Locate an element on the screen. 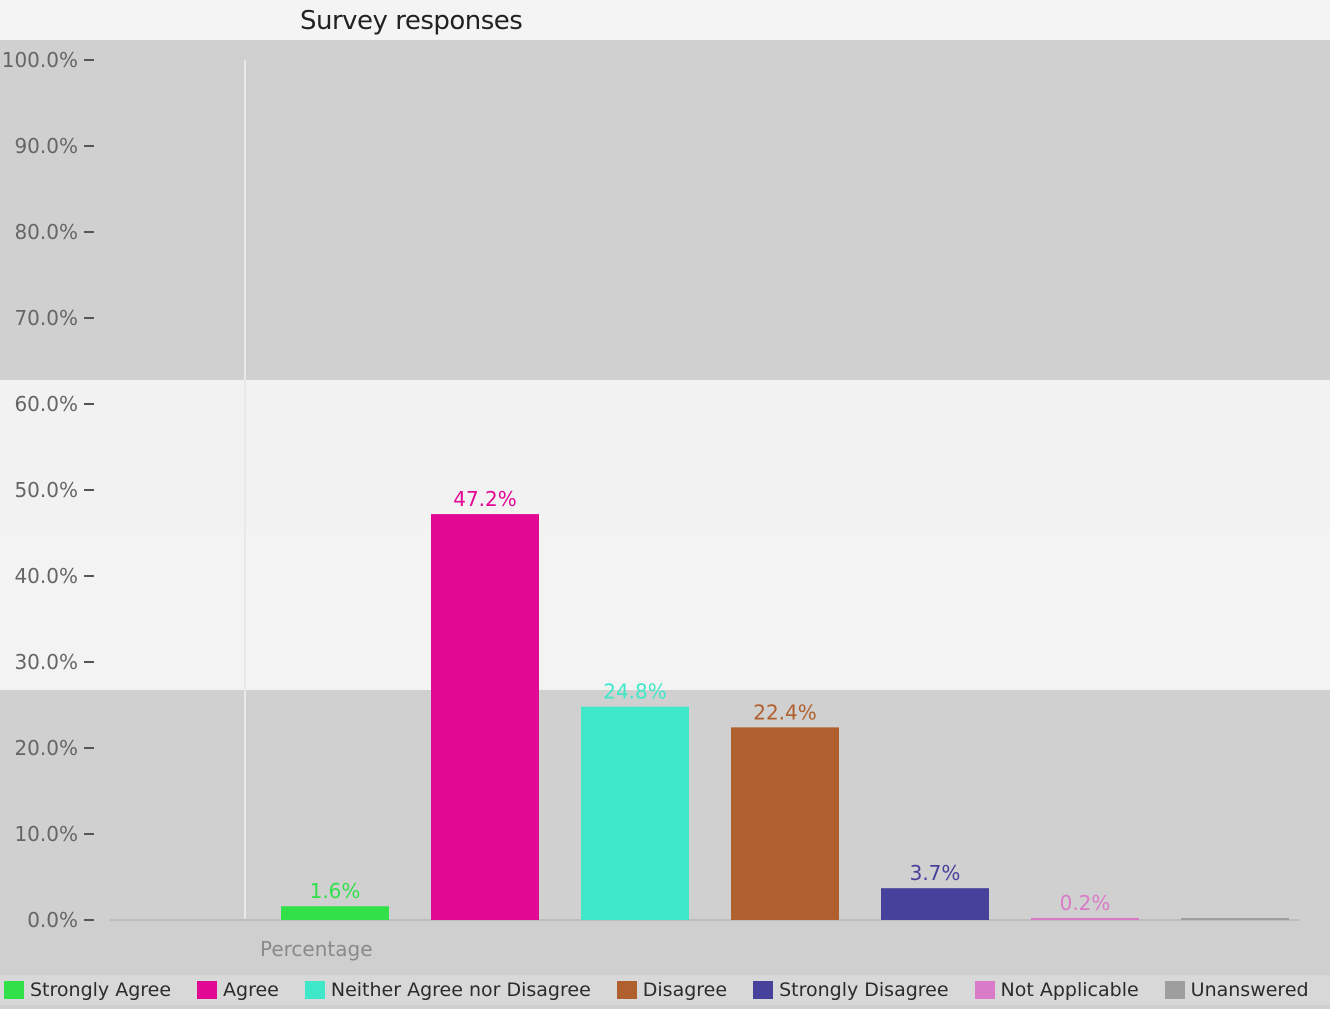 The height and width of the screenshot is (1009, 1330). data-label: 3.7% is located at coordinates (935, 873).